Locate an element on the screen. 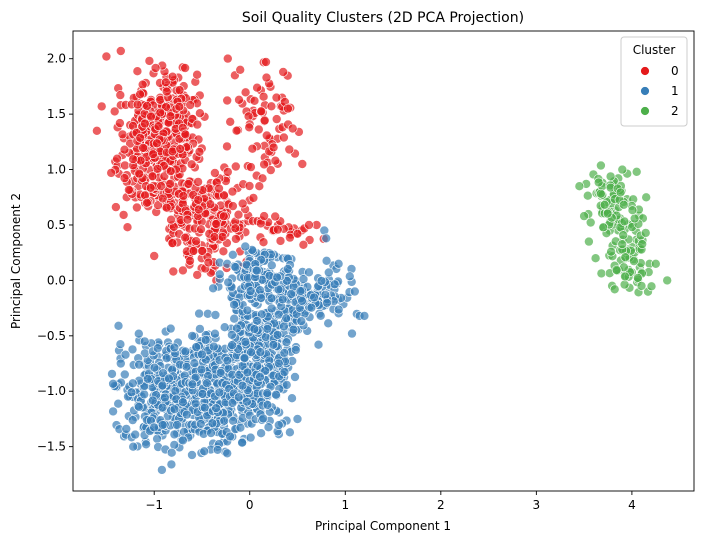 The width and height of the screenshot is (703, 549). y-tick-label: 0.5 is located at coordinates (56, 225).